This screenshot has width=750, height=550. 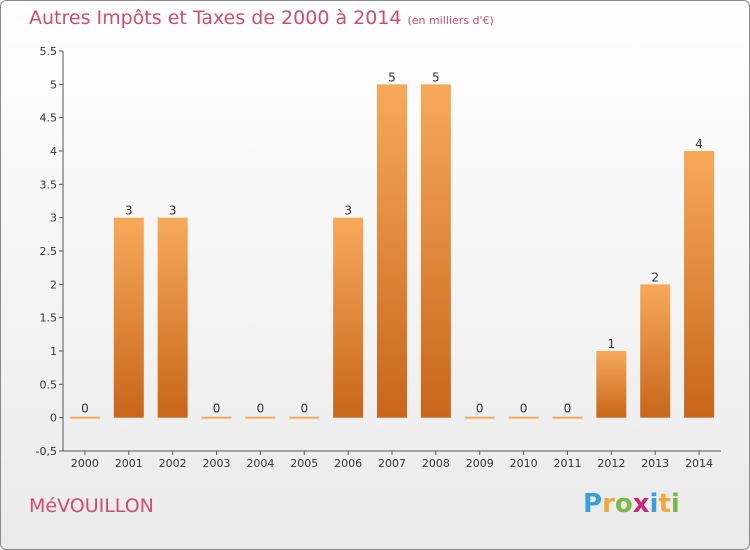 I want to click on y-tick-label: 0.5, so click(x=49, y=384).